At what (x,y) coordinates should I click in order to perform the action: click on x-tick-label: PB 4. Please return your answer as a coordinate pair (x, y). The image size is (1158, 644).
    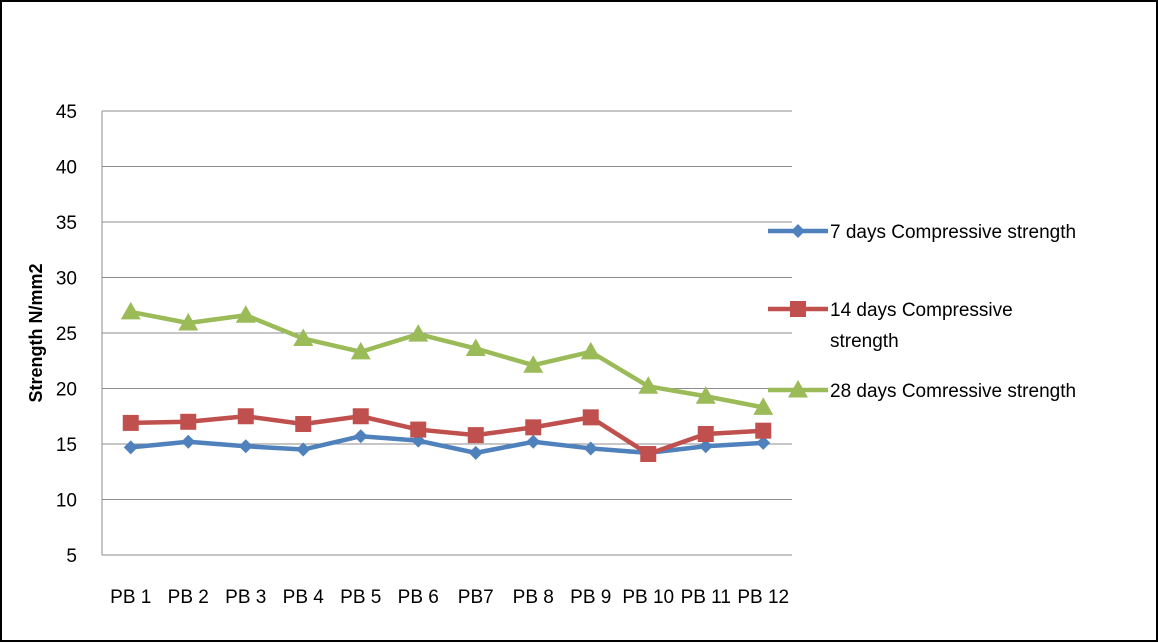
    Looking at the image, I should click on (304, 597).